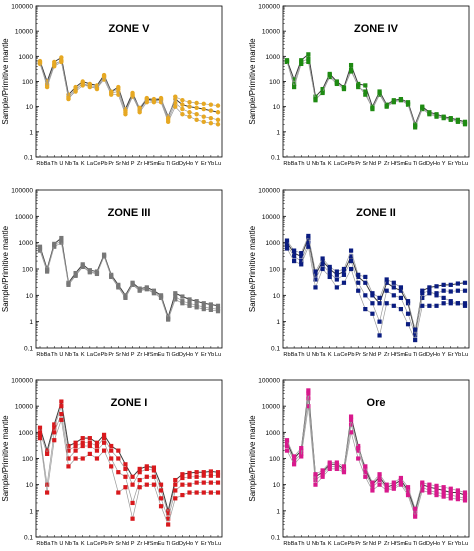  What do you see at coordinates (376, 282) in the screenshot?
I see `series-line` at bounding box center [376, 282].